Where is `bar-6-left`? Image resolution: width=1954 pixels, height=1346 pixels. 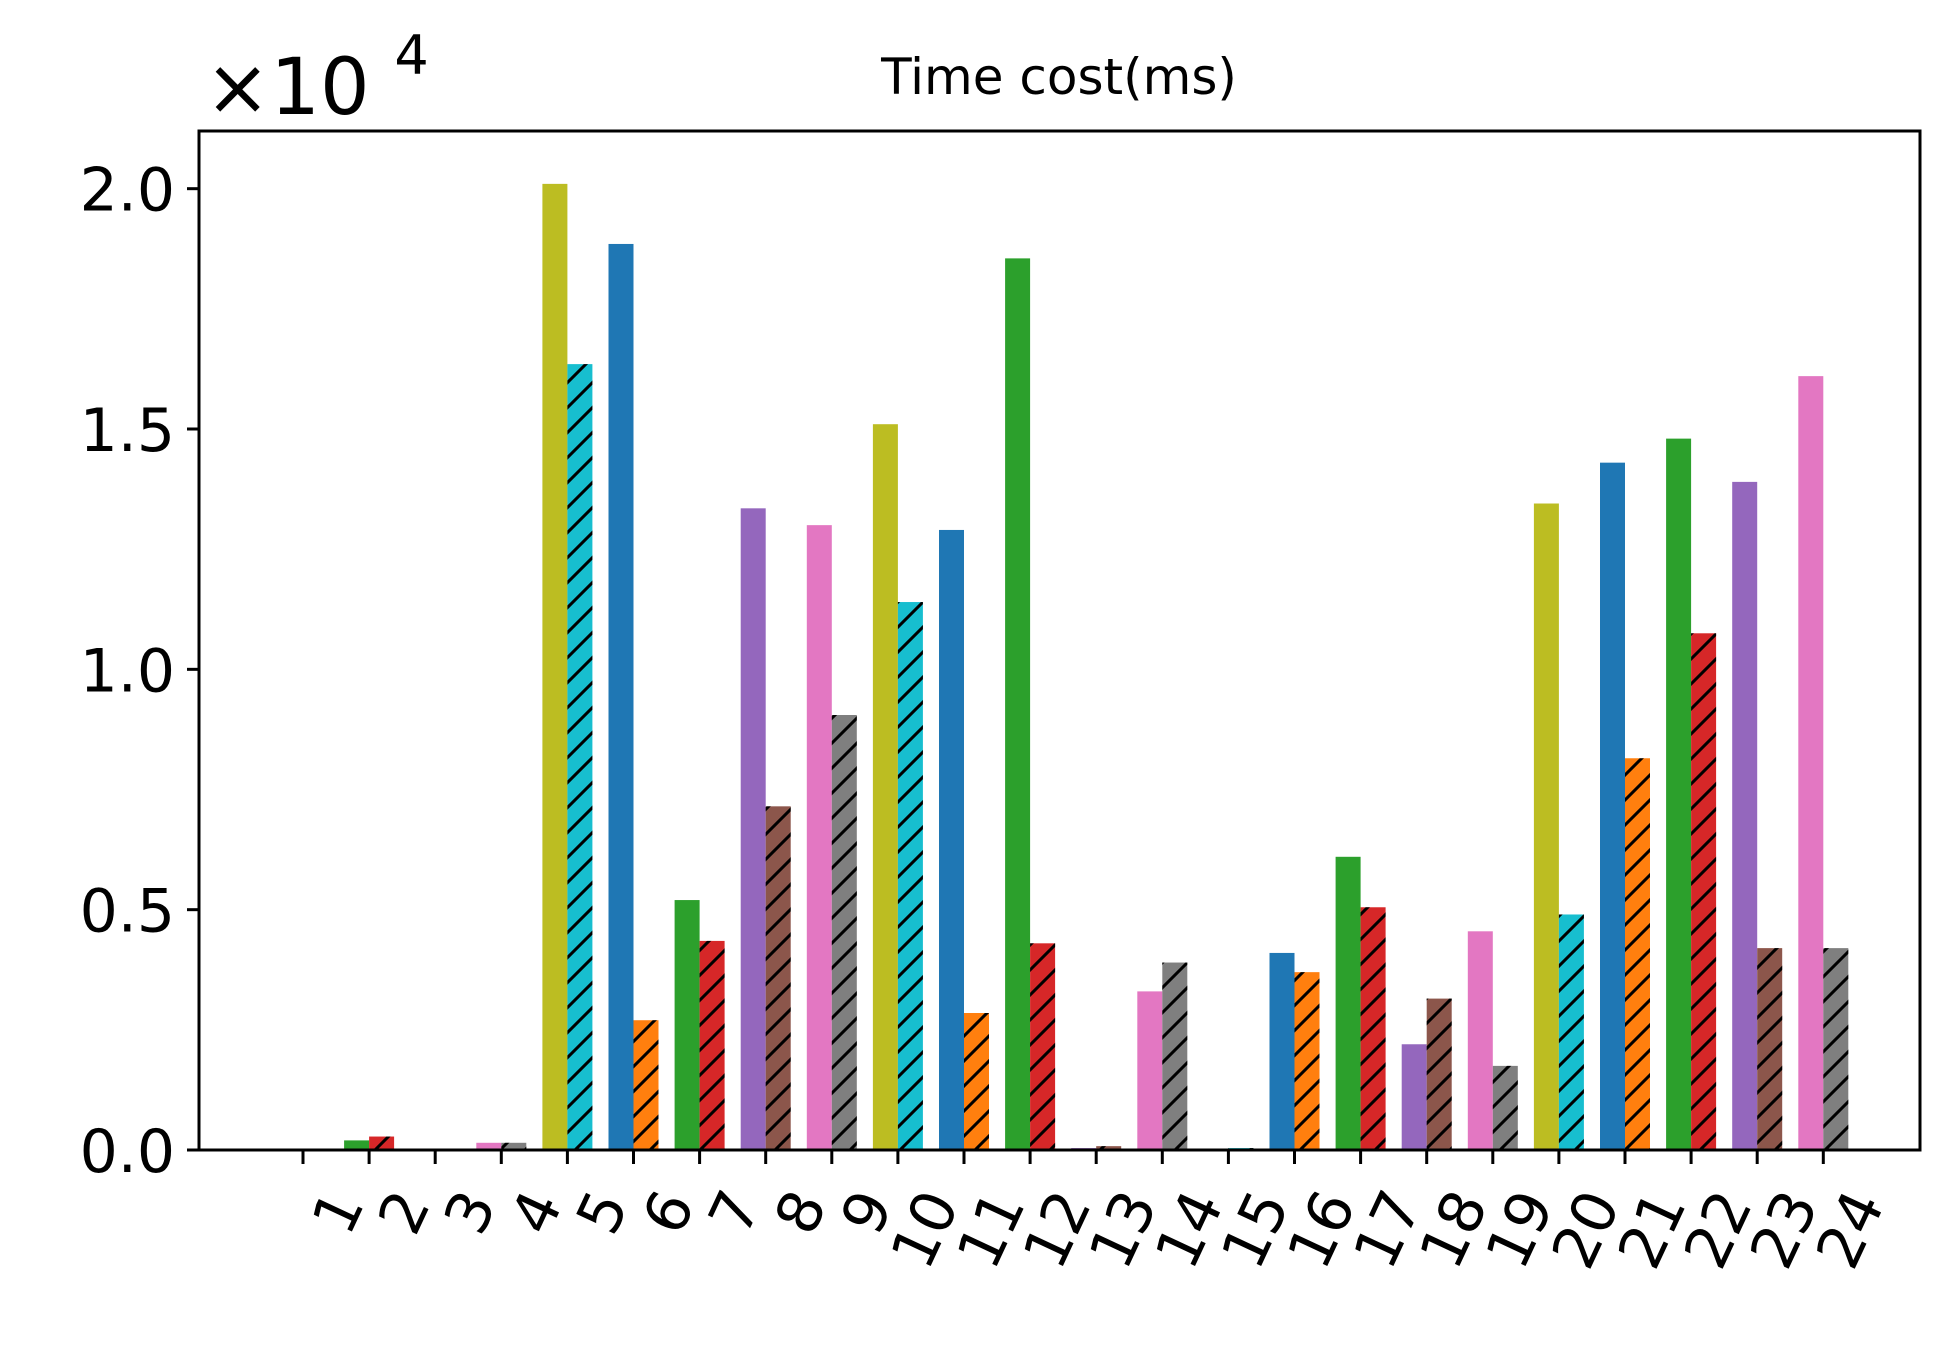 bar-6-left is located at coordinates (621, 696).